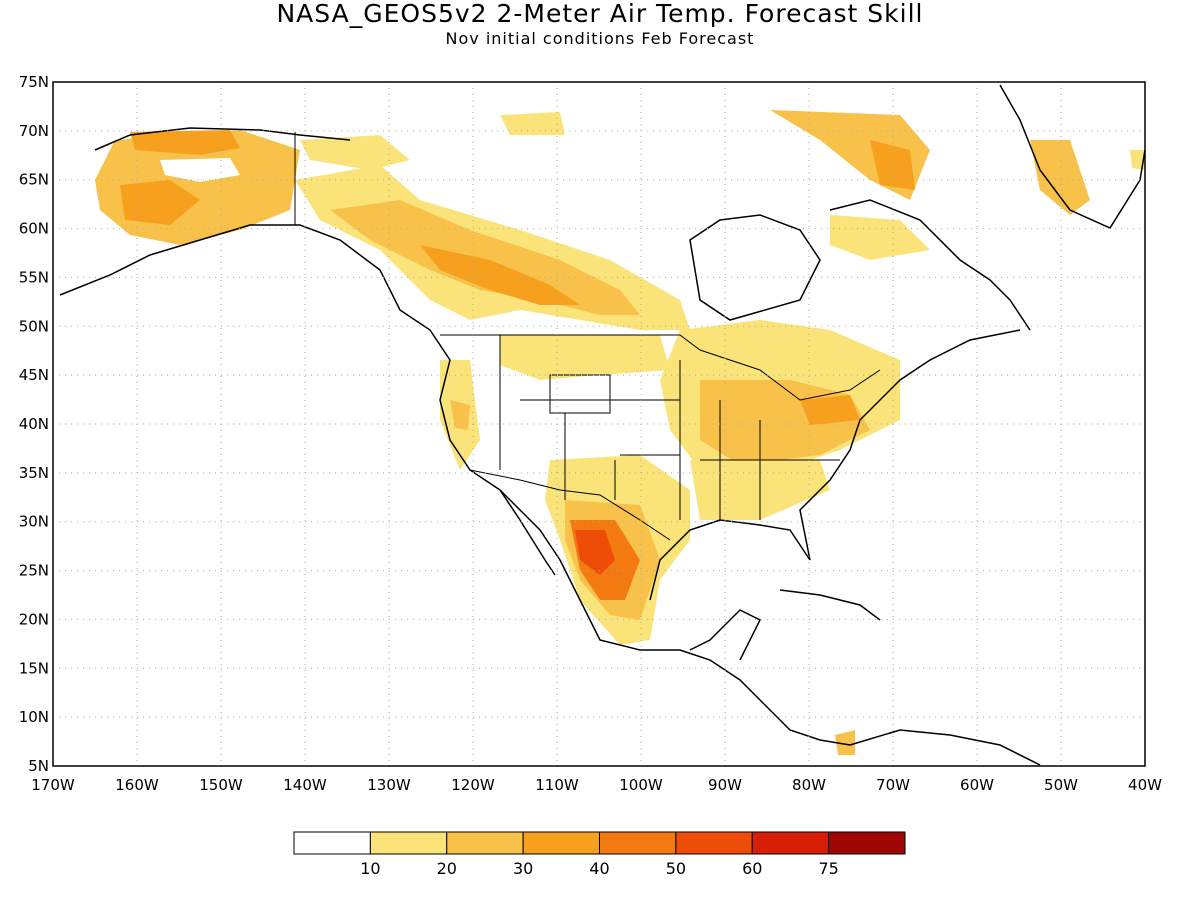  What do you see at coordinates (893, 785) in the screenshot?
I see `lon-tick-label: 70W` at bounding box center [893, 785].